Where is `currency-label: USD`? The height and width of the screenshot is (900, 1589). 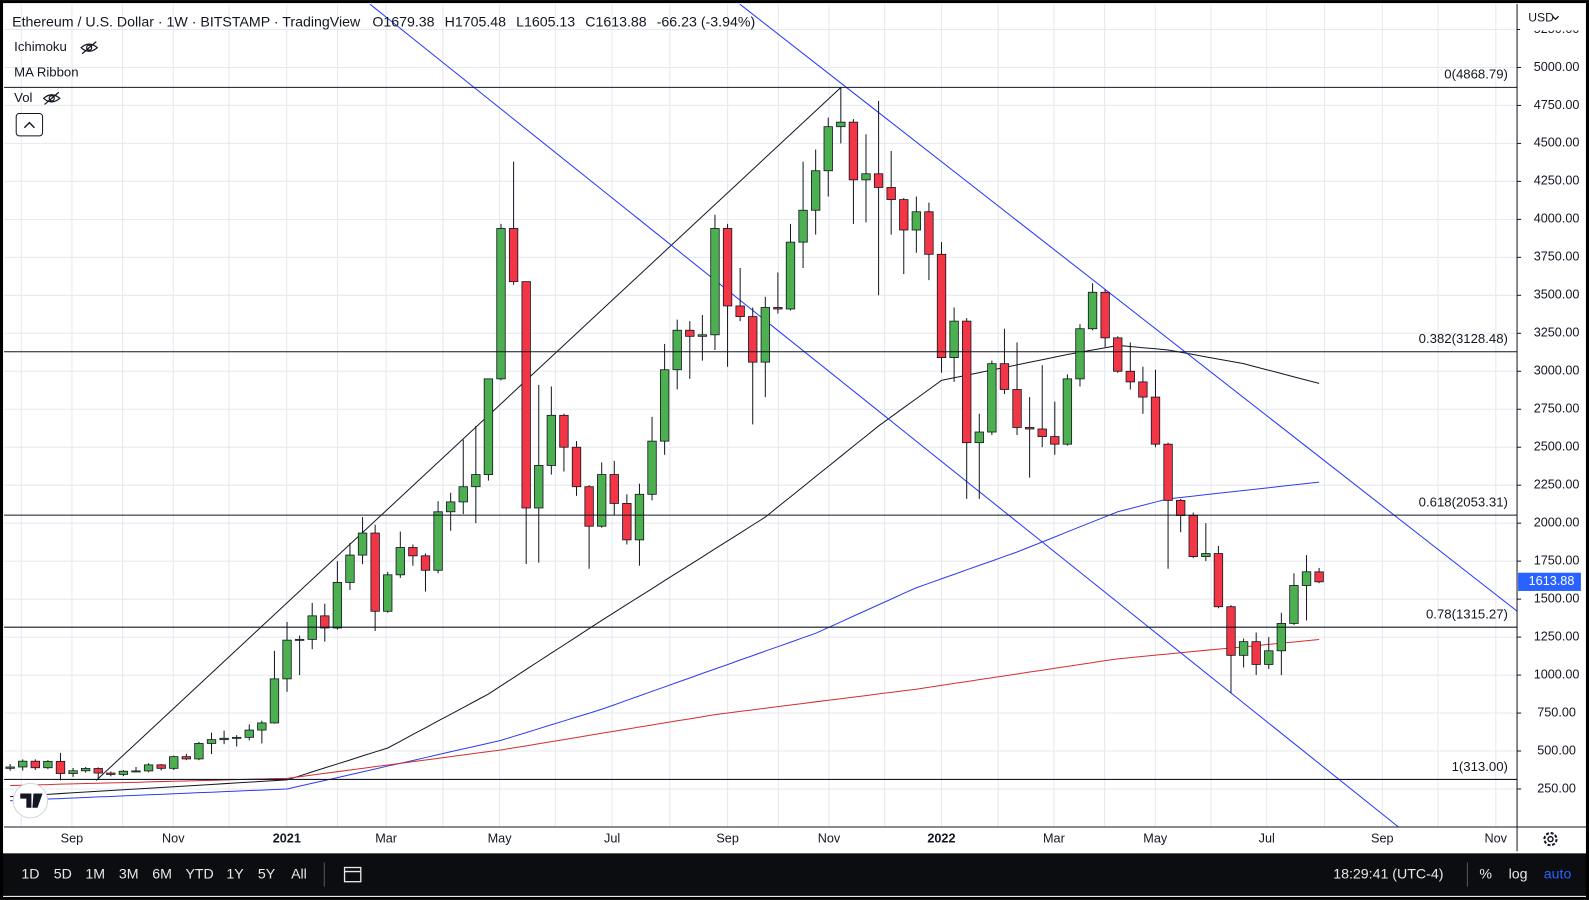
currency-label: USD is located at coordinates (1541, 18).